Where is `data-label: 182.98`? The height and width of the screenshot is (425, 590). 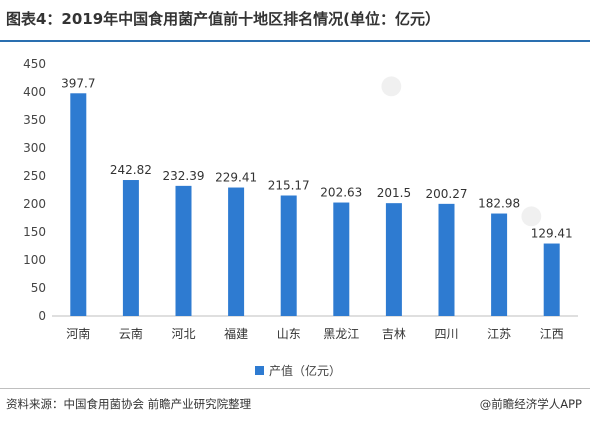
data-label: 182.98 is located at coordinates (499, 204).